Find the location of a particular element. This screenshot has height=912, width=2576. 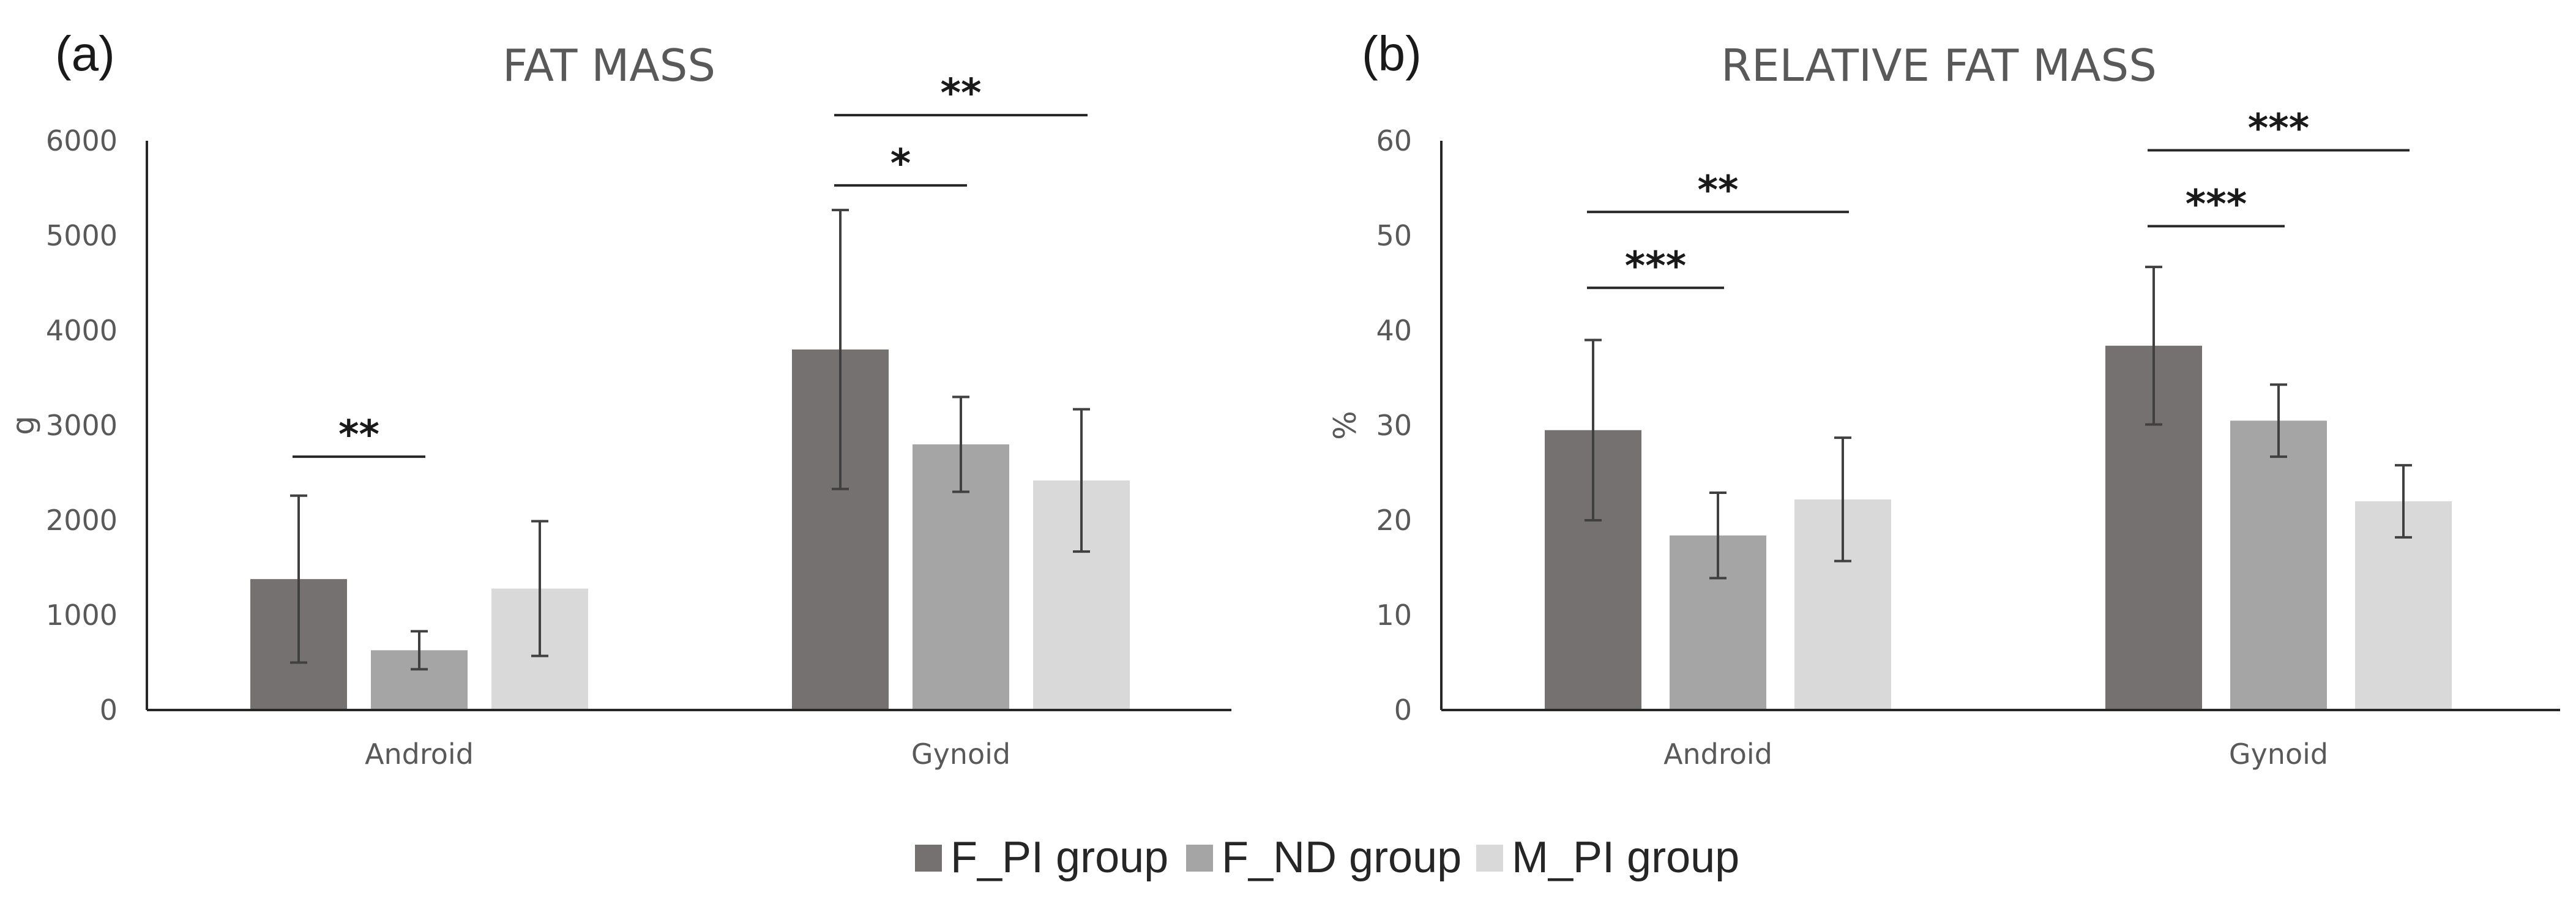

significance-markers: ***** is located at coordinates (690, 264).